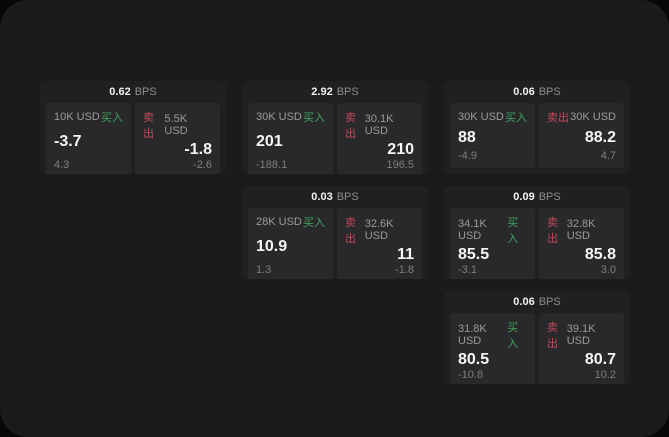  What do you see at coordinates (492, 135) in the screenshot?
I see `buy-panel: 30K USD 买入 88 -4.9` at bounding box center [492, 135].